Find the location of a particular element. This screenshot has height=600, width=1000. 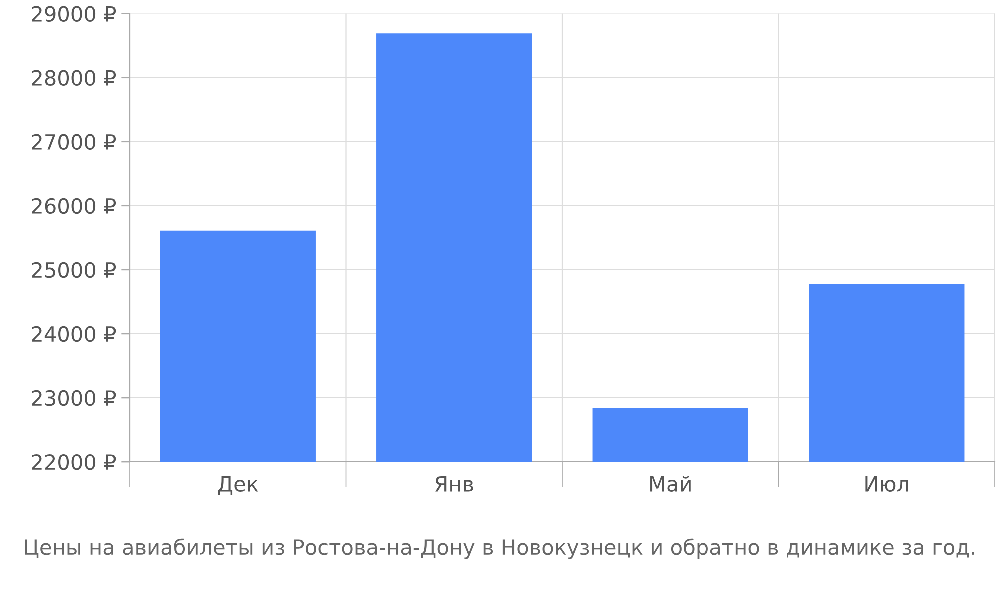

y-tick-label: 22000 ₽ is located at coordinates (74, 462).